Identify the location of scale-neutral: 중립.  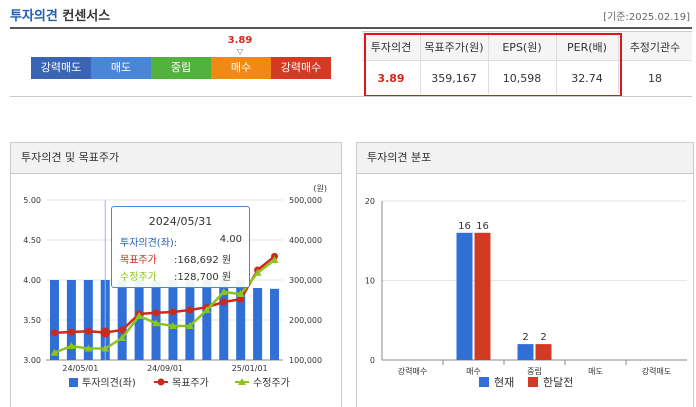
(181, 68).